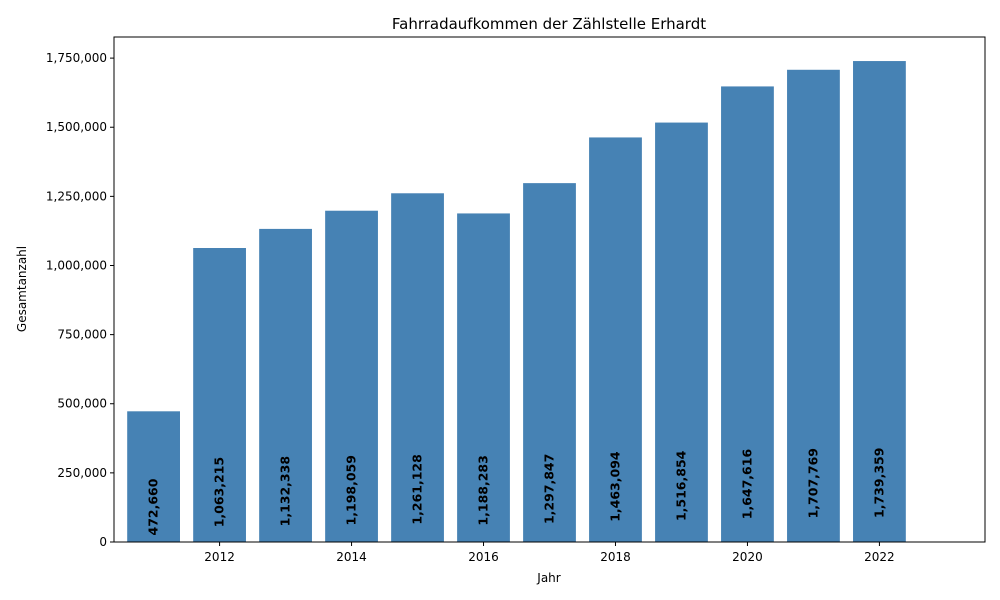 Image resolution: width=1000 pixels, height=600 pixels. I want to click on bar-2015, so click(417, 367).